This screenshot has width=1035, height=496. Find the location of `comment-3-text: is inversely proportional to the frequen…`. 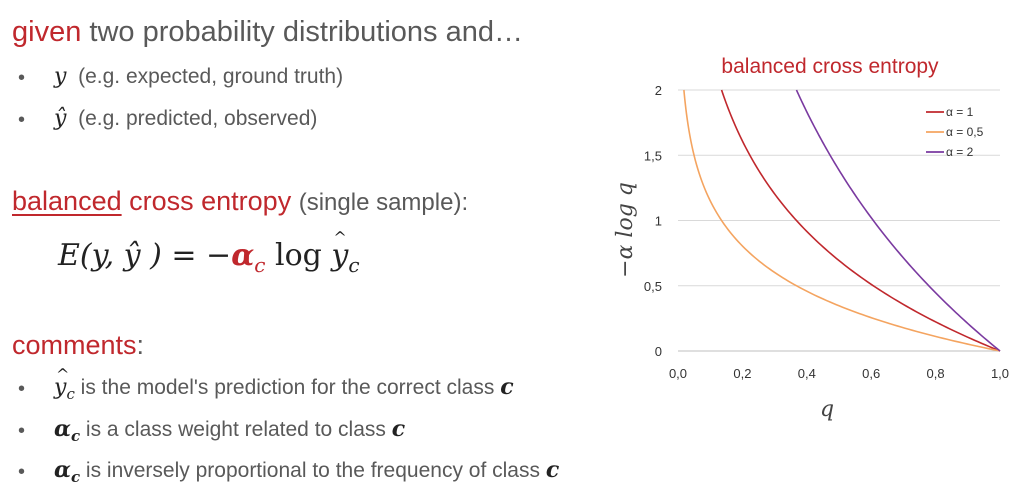

comment-3-text: is inversely proportional to the frequen… is located at coordinates (313, 470).